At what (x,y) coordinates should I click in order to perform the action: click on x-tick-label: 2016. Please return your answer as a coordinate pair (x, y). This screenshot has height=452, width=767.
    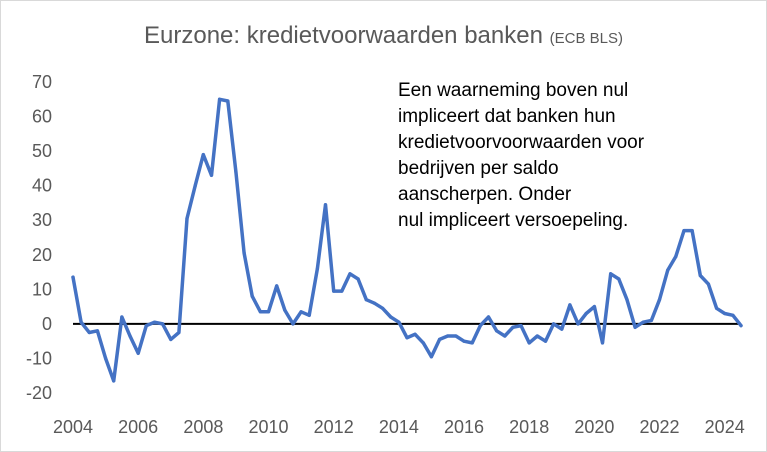
    Looking at the image, I should click on (464, 427).